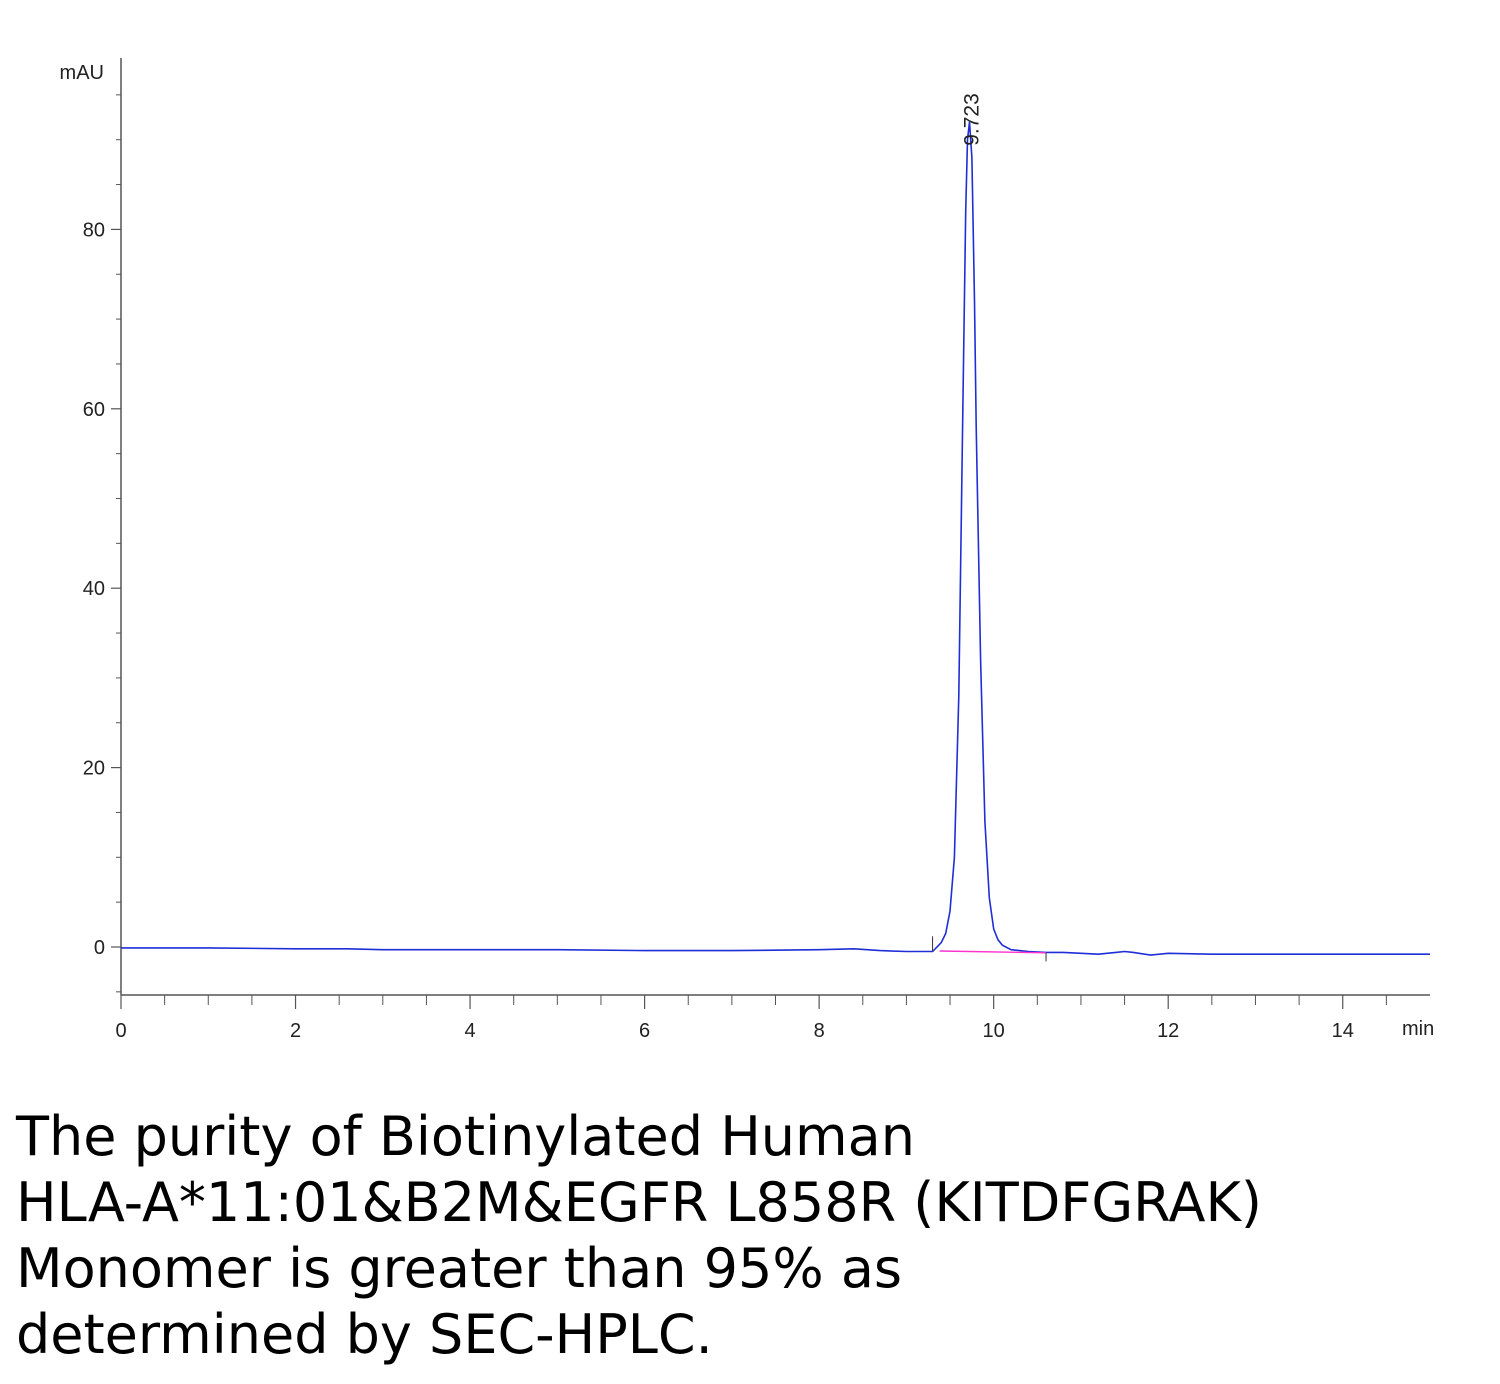  What do you see at coordinates (459, 1268) in the screenshot?
I see `caption-line-3: Monomer is greater than 95% as` at bounding box center [459, 1268].